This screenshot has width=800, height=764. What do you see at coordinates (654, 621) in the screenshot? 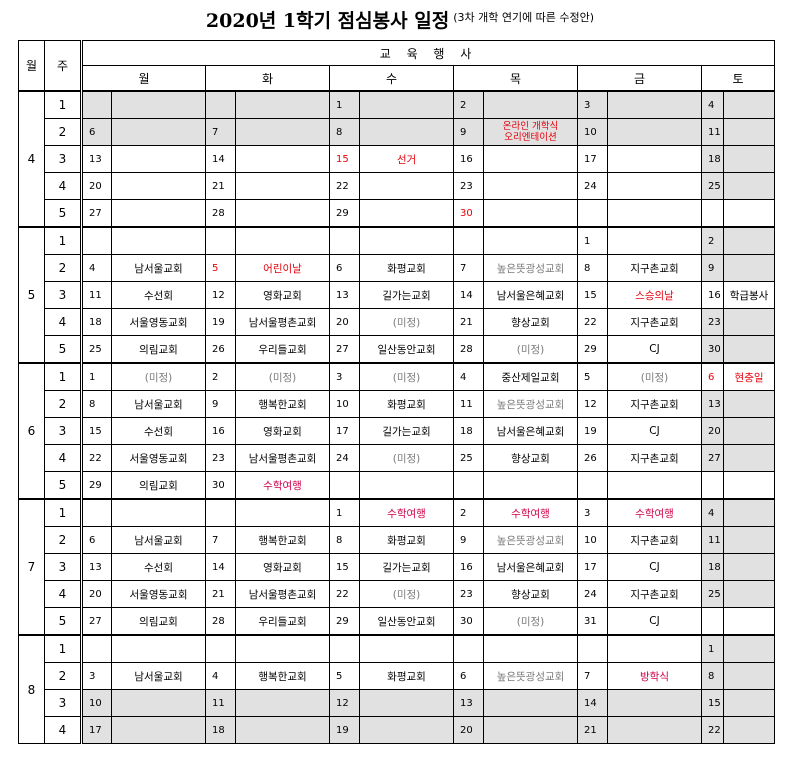
I see `event-cell: CJ` at bounding box center [654, 621].